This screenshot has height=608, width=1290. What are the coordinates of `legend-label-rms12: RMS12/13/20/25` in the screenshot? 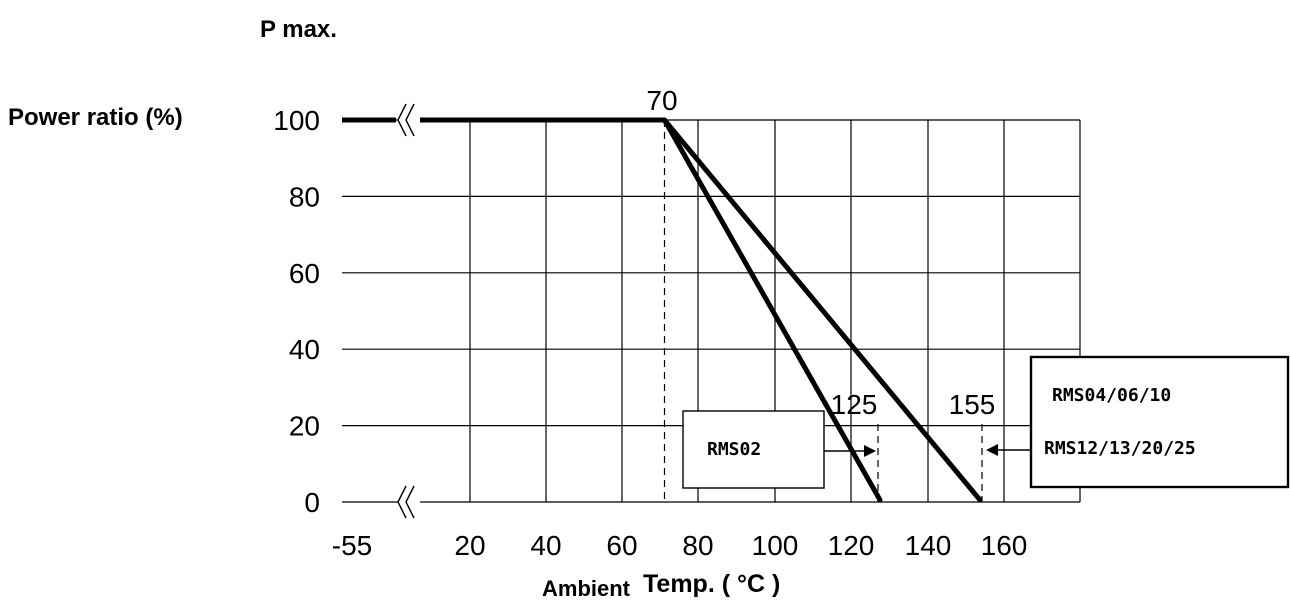 It's located at (1120, 448).